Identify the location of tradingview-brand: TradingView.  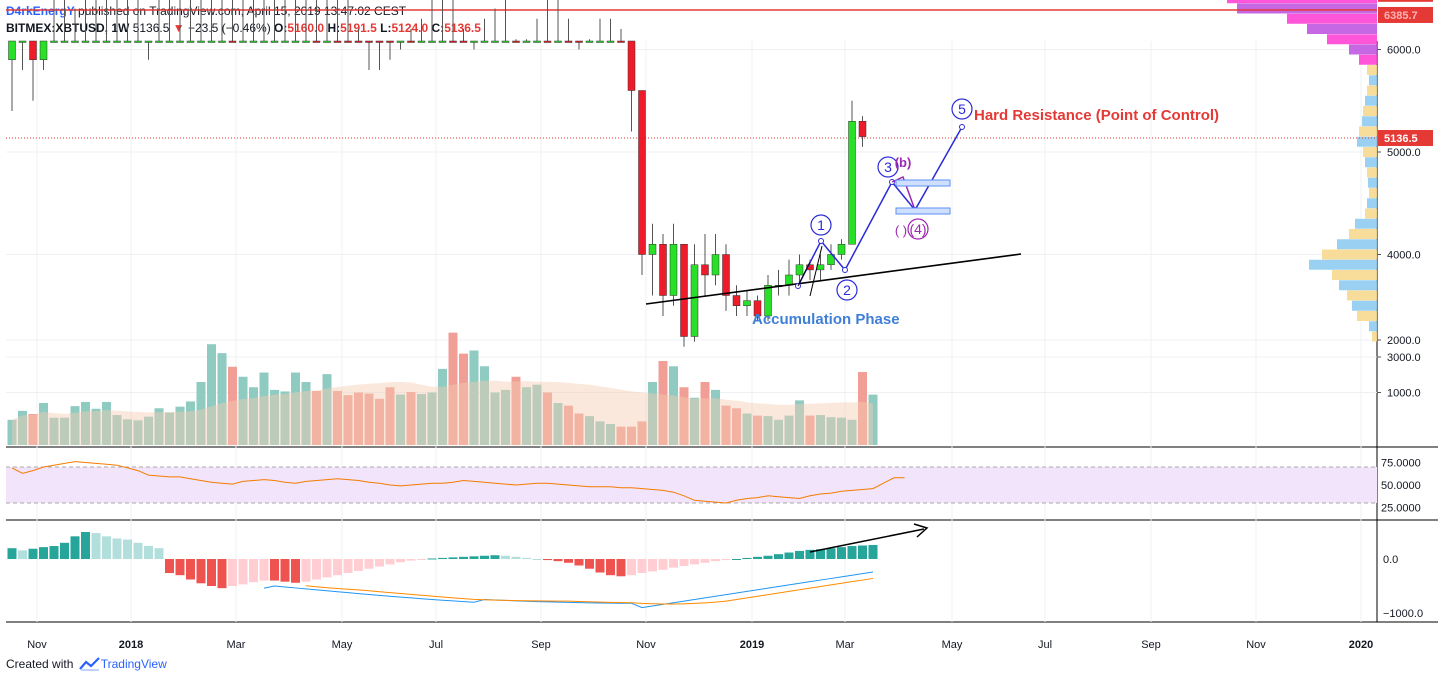
(133, 664).